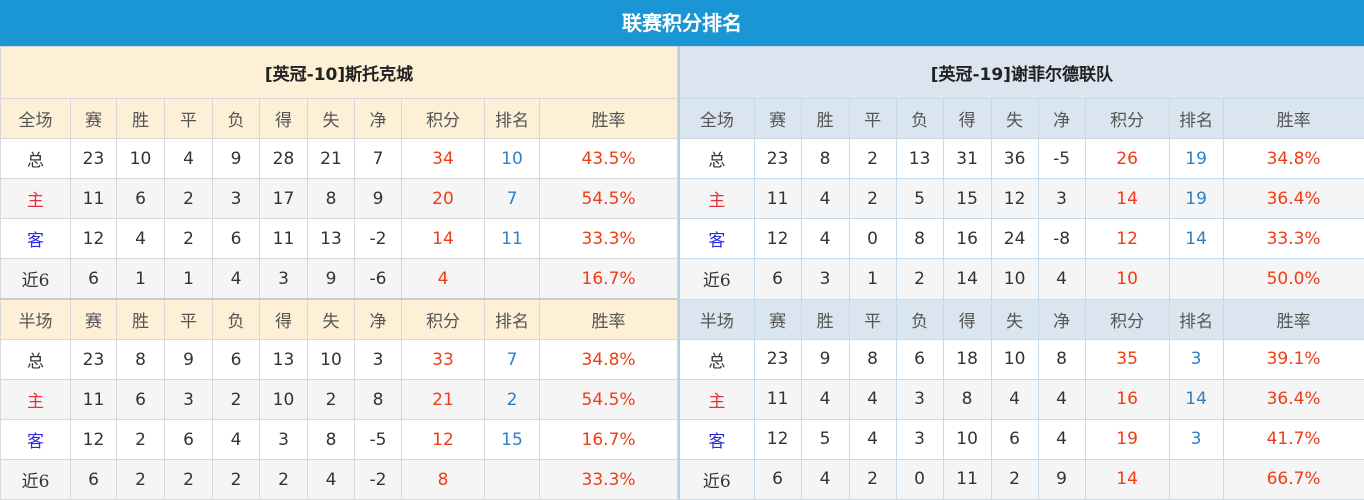 Image resolution: width=1364 pixels, height=500 pixels. I want to click on column-header: 失, so click(331, 319).